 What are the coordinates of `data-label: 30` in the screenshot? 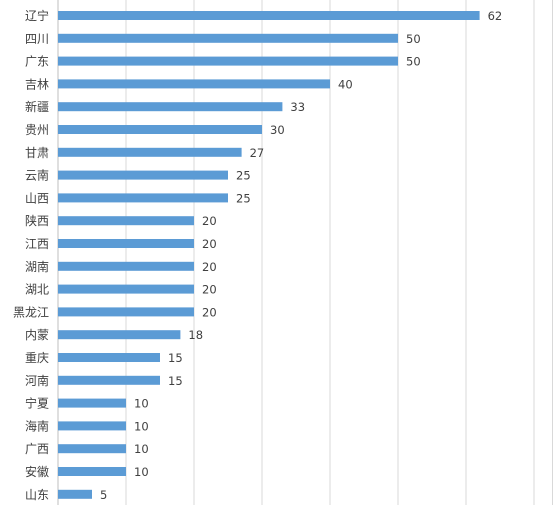 It's located at (277, 130).